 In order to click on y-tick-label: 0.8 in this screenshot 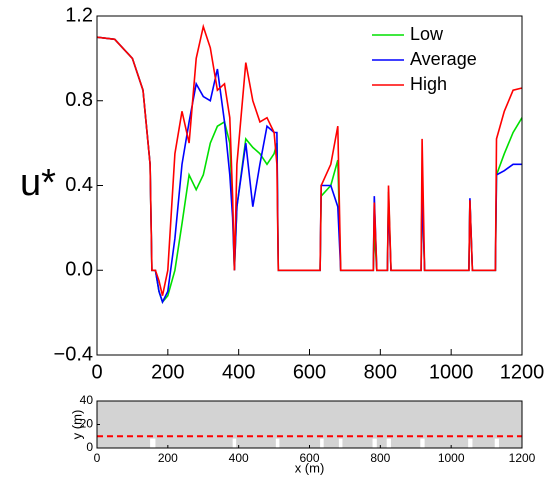, I will do `click(79, 100)`.